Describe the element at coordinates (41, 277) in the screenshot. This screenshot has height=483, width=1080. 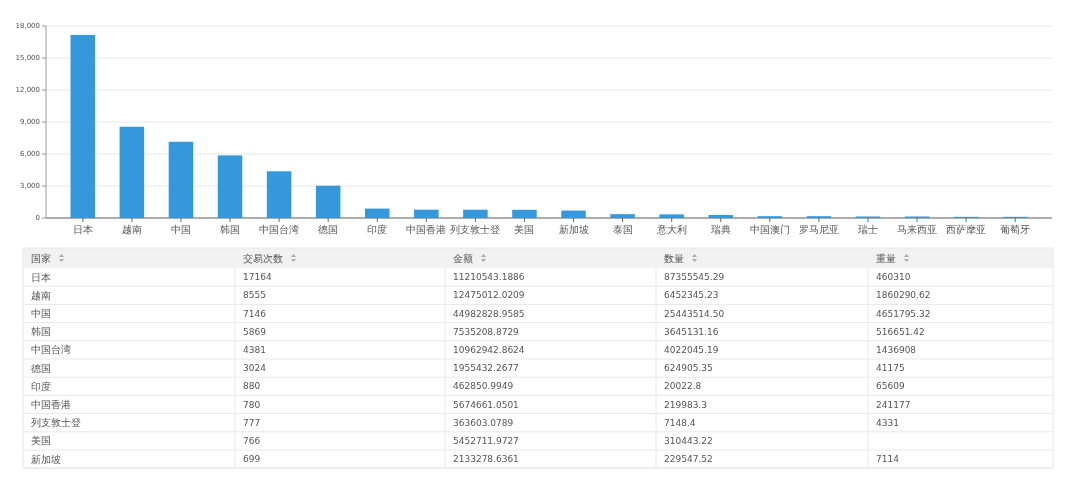
I see `category-label: 日本` at that location.